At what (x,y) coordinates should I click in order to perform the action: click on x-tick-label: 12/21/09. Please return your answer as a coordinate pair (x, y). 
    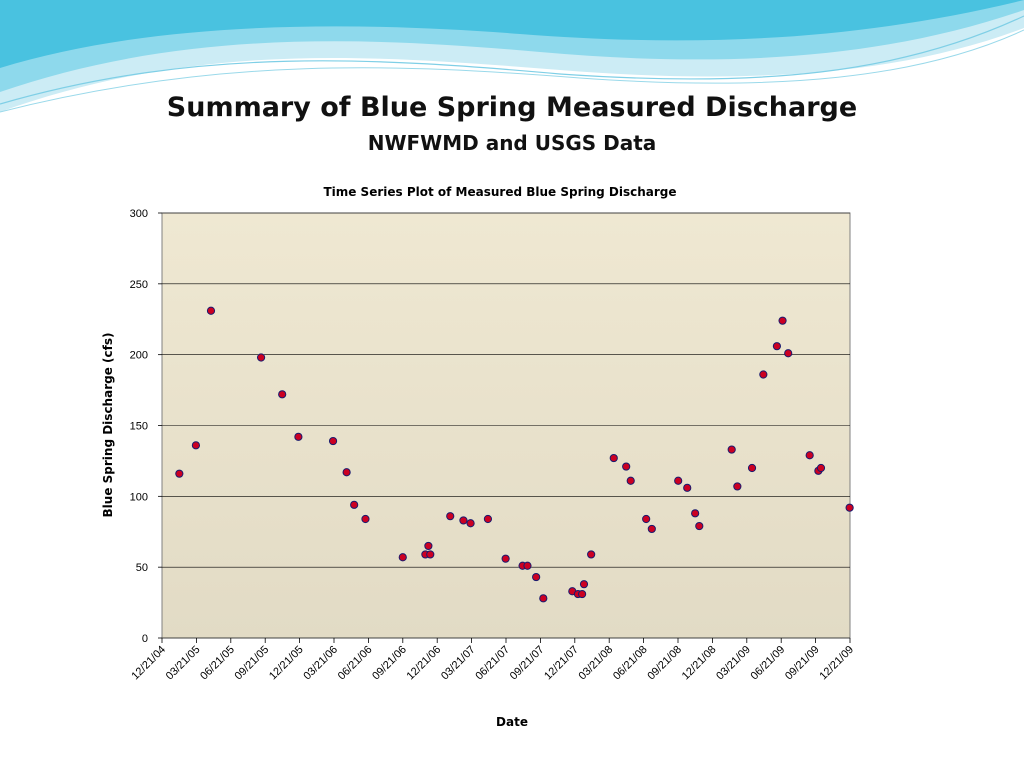
    Looking at the image, I should click on (836, 663).